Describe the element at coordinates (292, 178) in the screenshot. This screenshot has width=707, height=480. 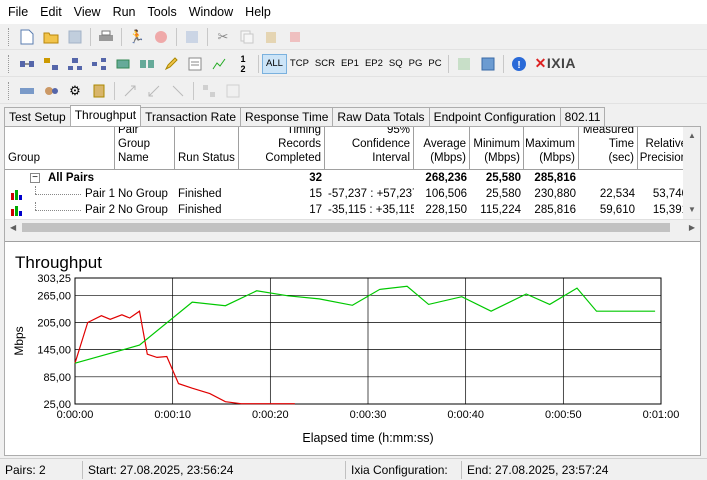
I see `table-row-all-pairs: − All Pairs 32 268,236 25,580 285,816` at that location.